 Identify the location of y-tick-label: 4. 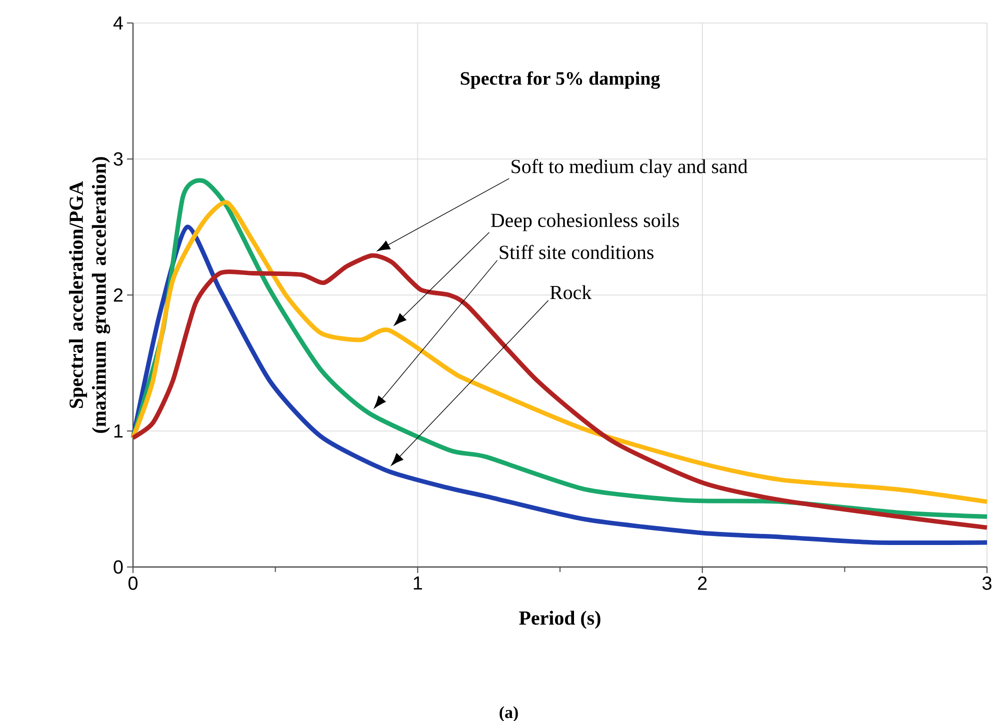
(118, 23).